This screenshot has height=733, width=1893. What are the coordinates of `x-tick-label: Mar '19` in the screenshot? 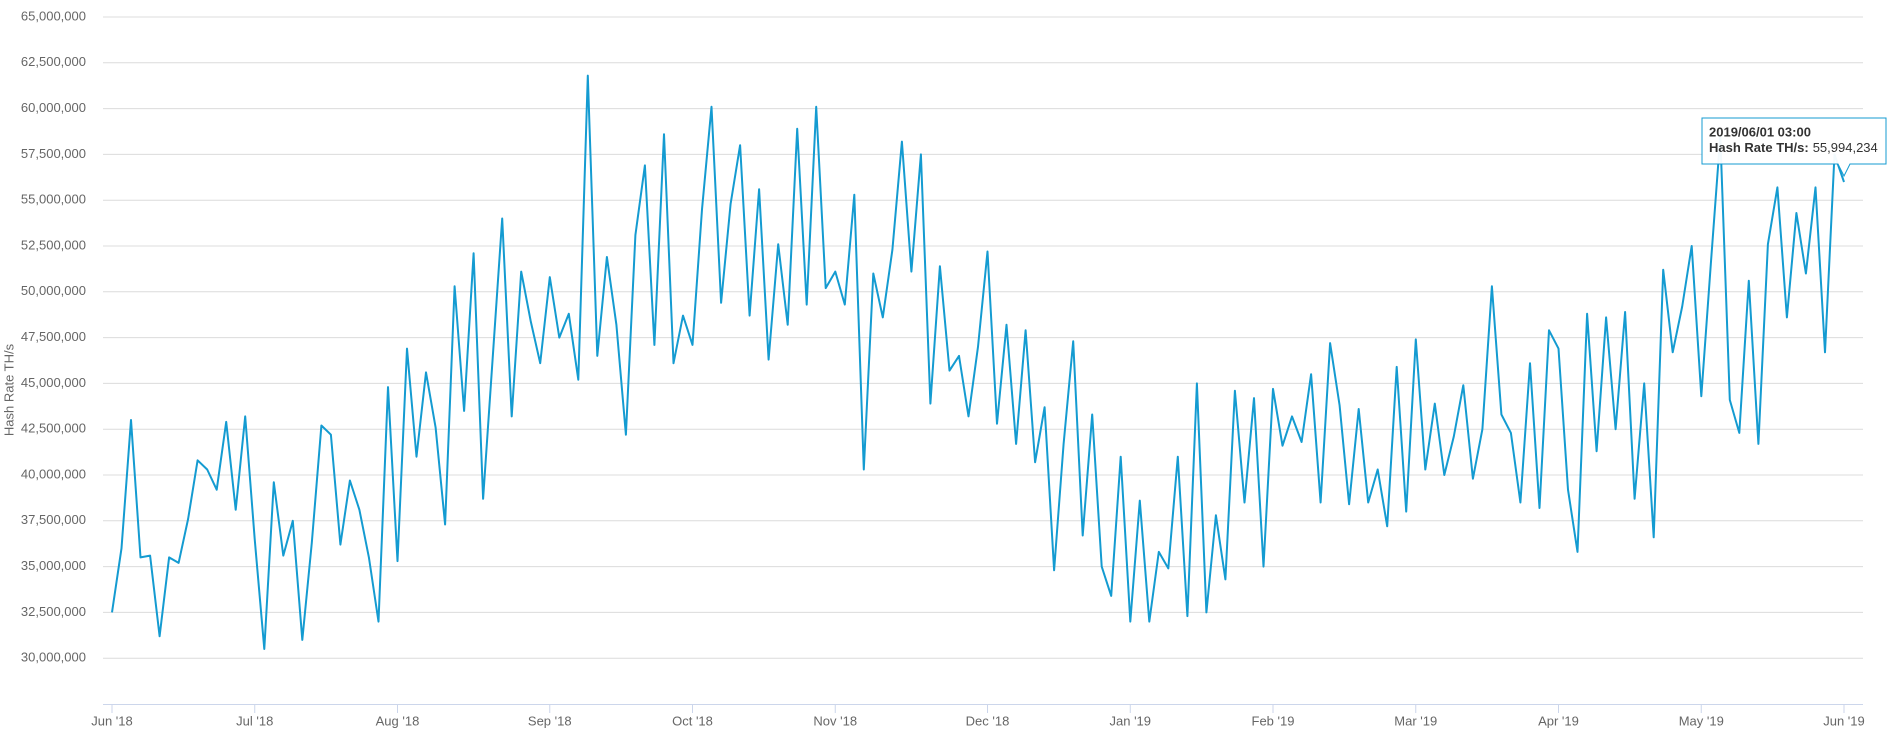 It's located at (1415, 720).